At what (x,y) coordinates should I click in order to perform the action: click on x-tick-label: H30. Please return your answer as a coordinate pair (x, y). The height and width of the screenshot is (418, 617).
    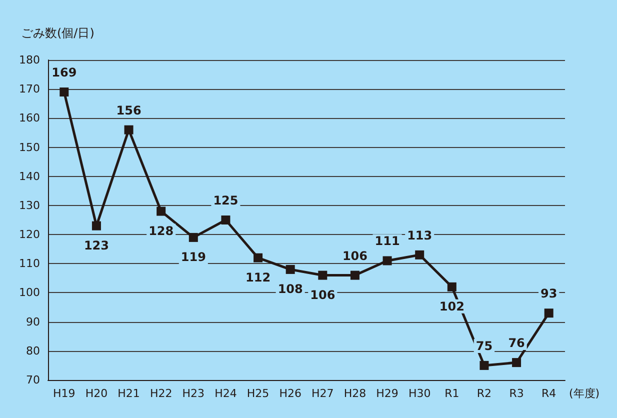
    Looking at the image, I should click on (419, 393).